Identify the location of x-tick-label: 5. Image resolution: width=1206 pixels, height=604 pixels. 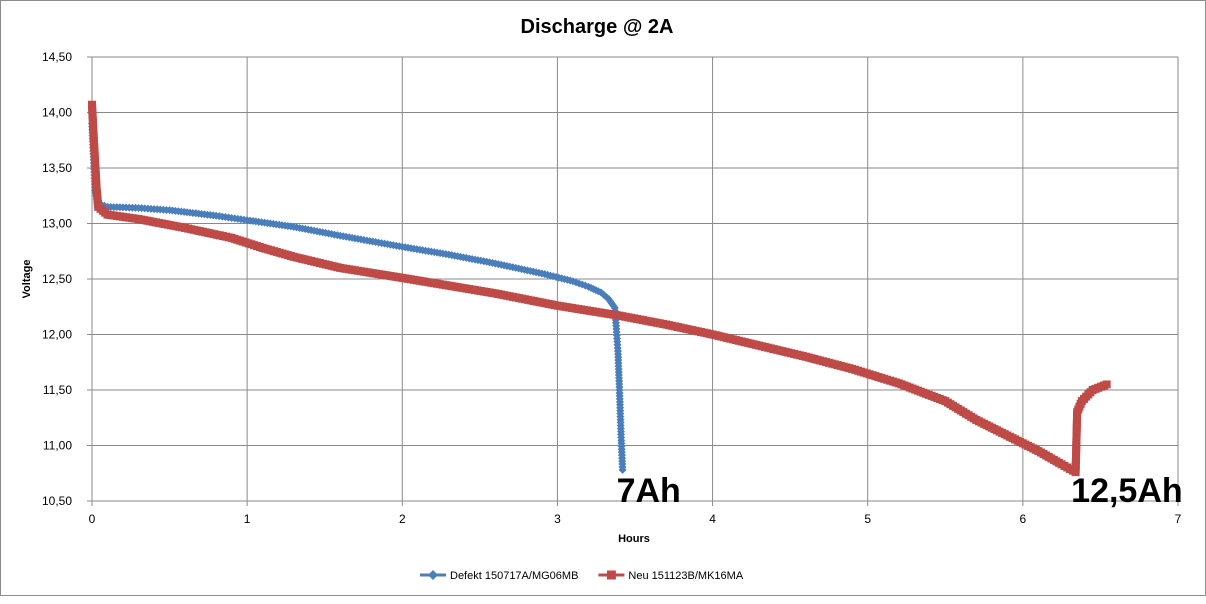
(867, 519).